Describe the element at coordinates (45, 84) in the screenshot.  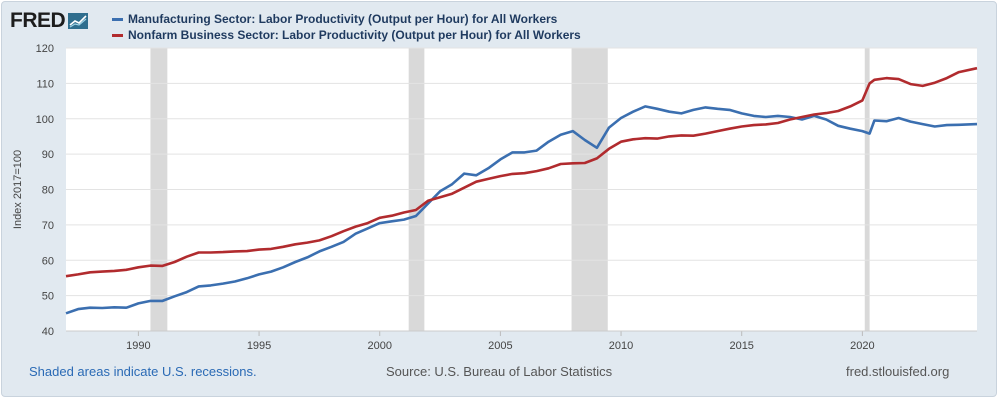
I see `y-tick-label-110: 110` at that location.